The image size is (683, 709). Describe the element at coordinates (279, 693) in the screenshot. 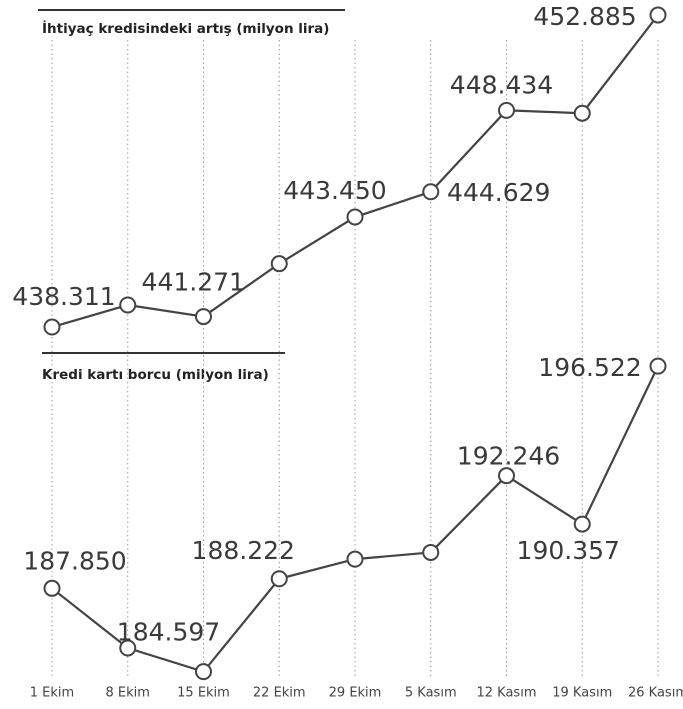

I see `x-tick-label: 22 Ekim` at that location.